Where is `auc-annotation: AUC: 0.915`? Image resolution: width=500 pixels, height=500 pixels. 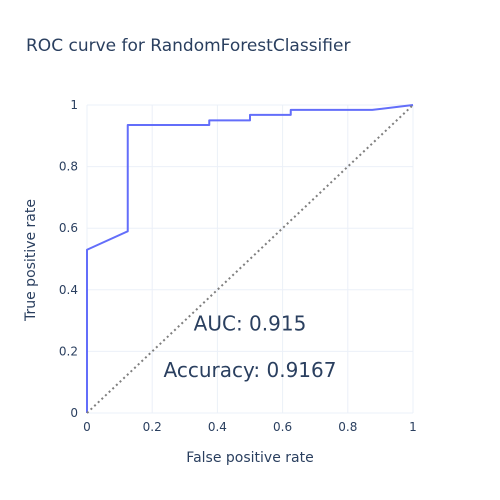 auc-annotation: AUC: 0.915 is located at coordinates (250, 324).